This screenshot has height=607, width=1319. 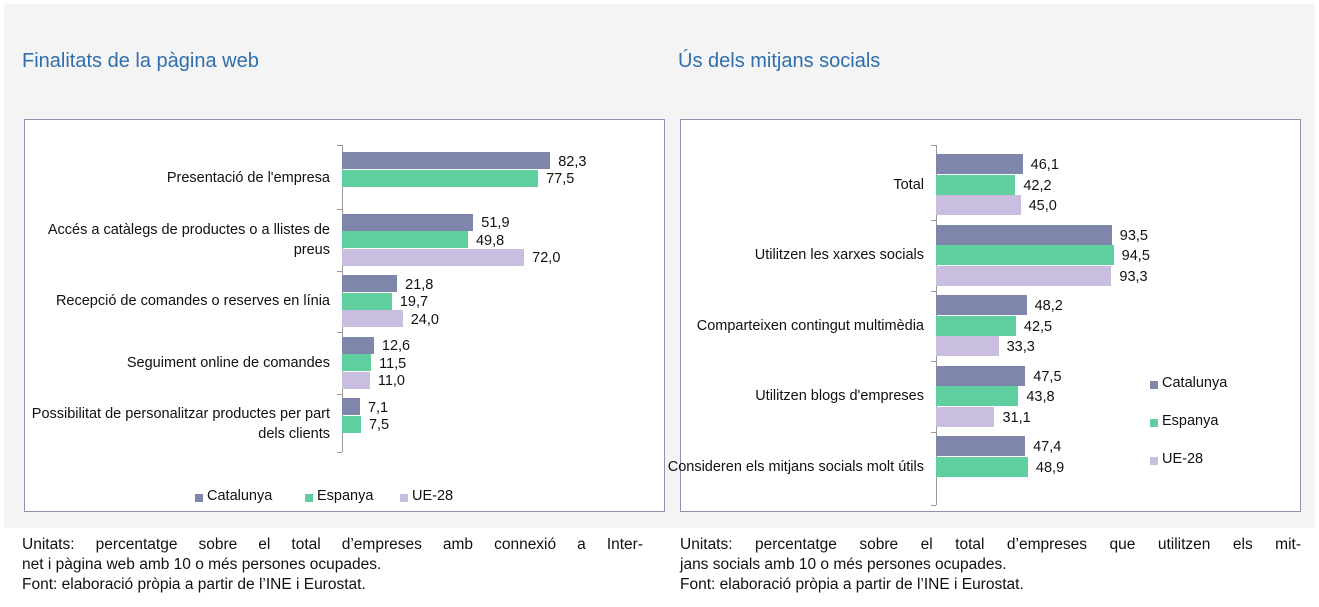 I want to click on chart-title: Finalitats de la pàgina web, so click(x=140, y=61).